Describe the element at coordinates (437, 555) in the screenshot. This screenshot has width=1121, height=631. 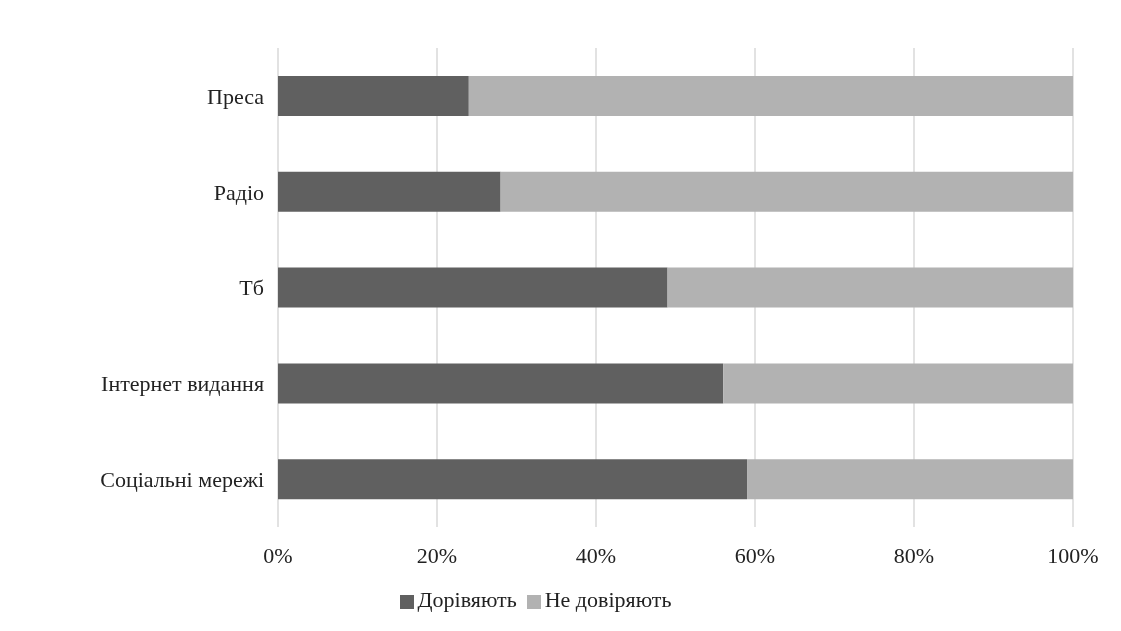
I see `x-tick-label: 20%` at that location.